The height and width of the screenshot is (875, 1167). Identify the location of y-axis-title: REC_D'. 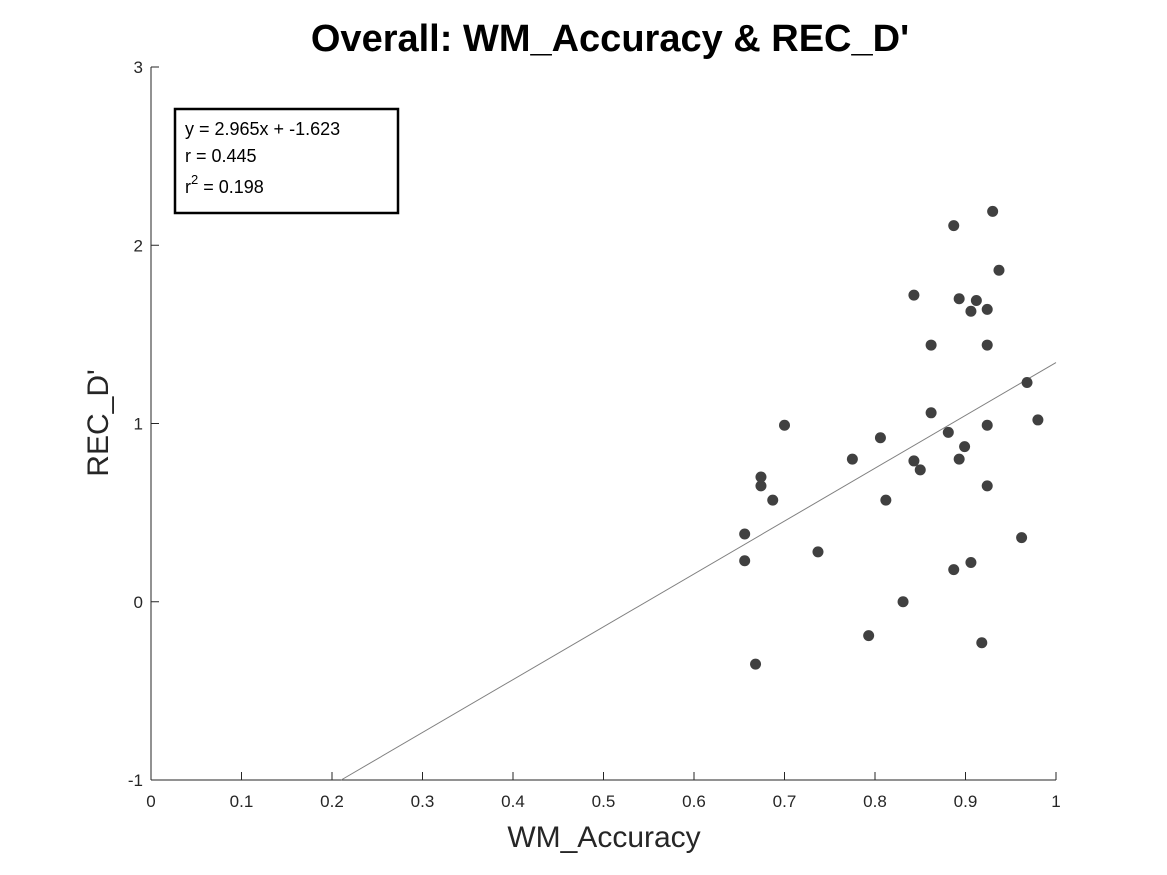
(98, 422).